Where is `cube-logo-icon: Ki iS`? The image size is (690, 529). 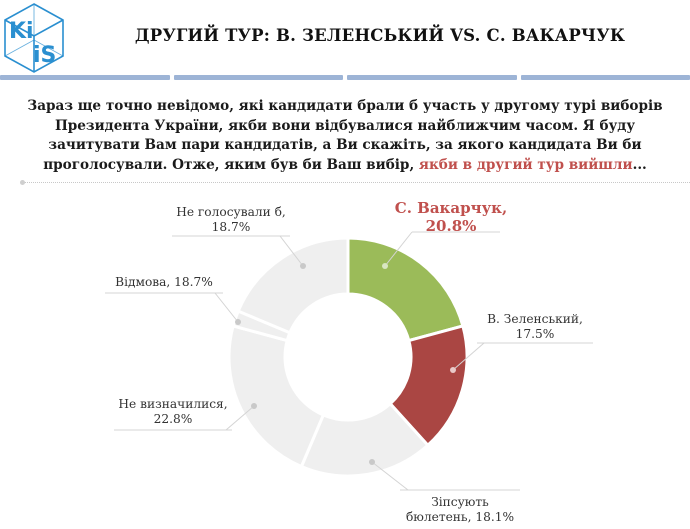 cube-logo-icon: Ki iS is located at coordinates (34, 38).